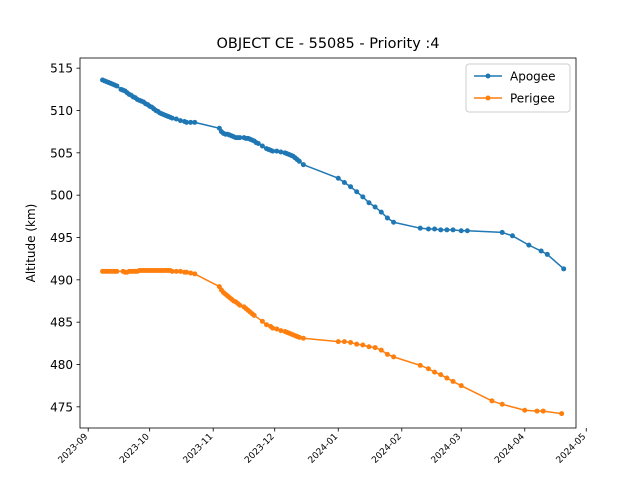  I want to click on x-tick-label: 2023-11, so click(199, 449).